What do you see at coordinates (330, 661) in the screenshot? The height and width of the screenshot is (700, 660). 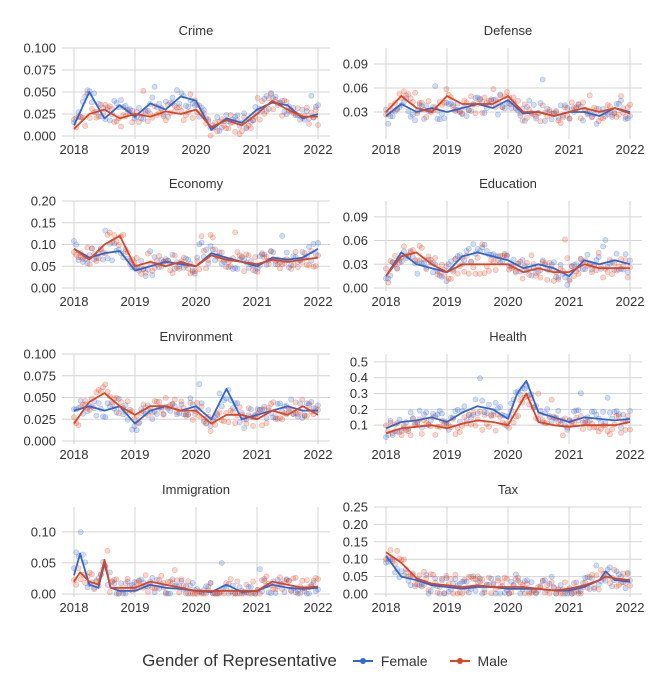 I see `legend: Gender of Representative Female Male` at bounding box center [330, 661].